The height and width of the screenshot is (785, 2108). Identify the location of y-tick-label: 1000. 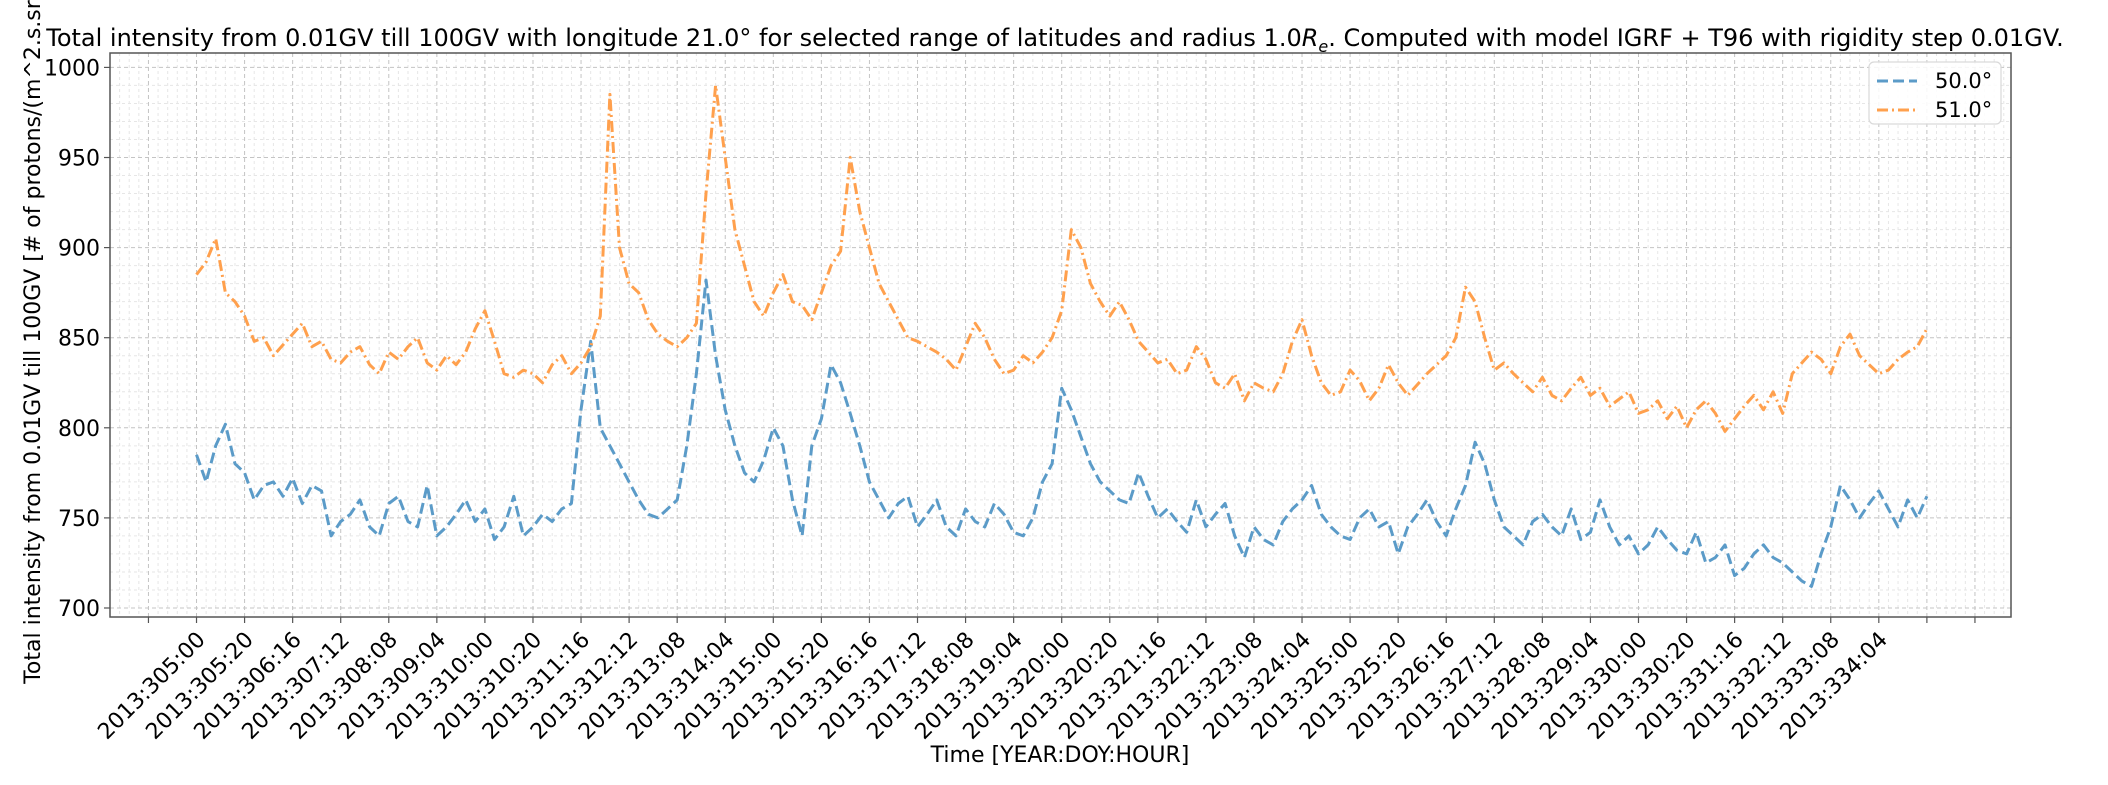
(72, 68).